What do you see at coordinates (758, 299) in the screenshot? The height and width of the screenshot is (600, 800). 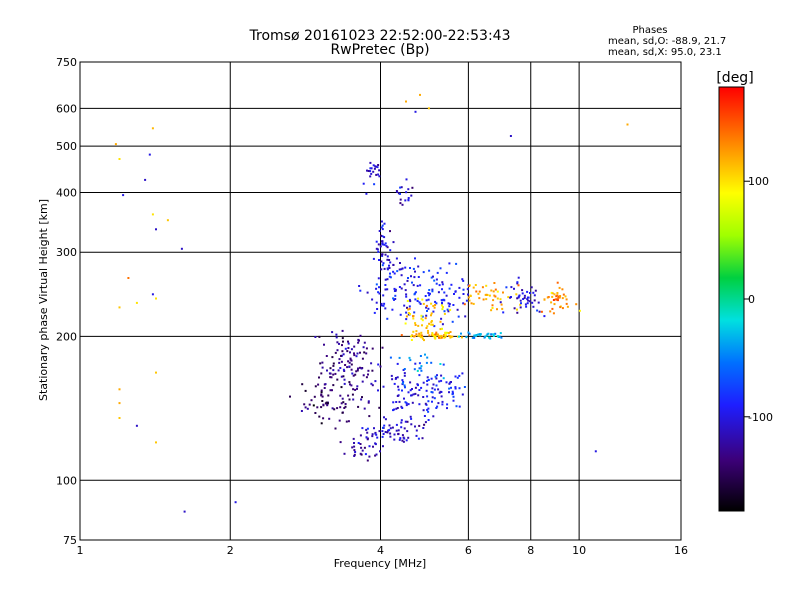 I see `colorbar-ticks: 100 0 -100` at bounding box center [758, 299].